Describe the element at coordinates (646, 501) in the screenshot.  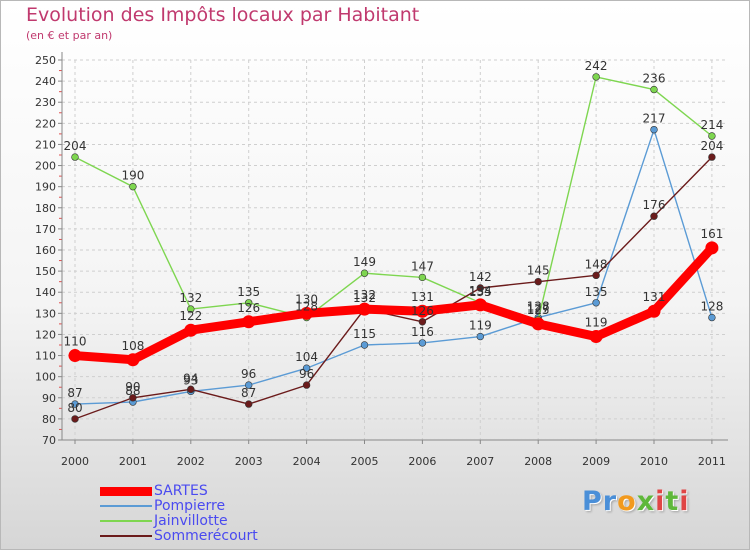
I see `logo-letter: x` at that location.